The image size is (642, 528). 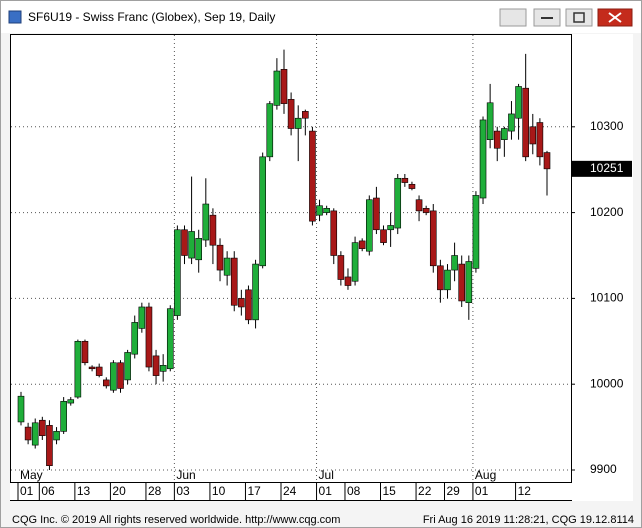 What do you see at coordinates (219, 491) in the screenshot?
I see `x-tick-label: 10` at bounding box center [219, 491].